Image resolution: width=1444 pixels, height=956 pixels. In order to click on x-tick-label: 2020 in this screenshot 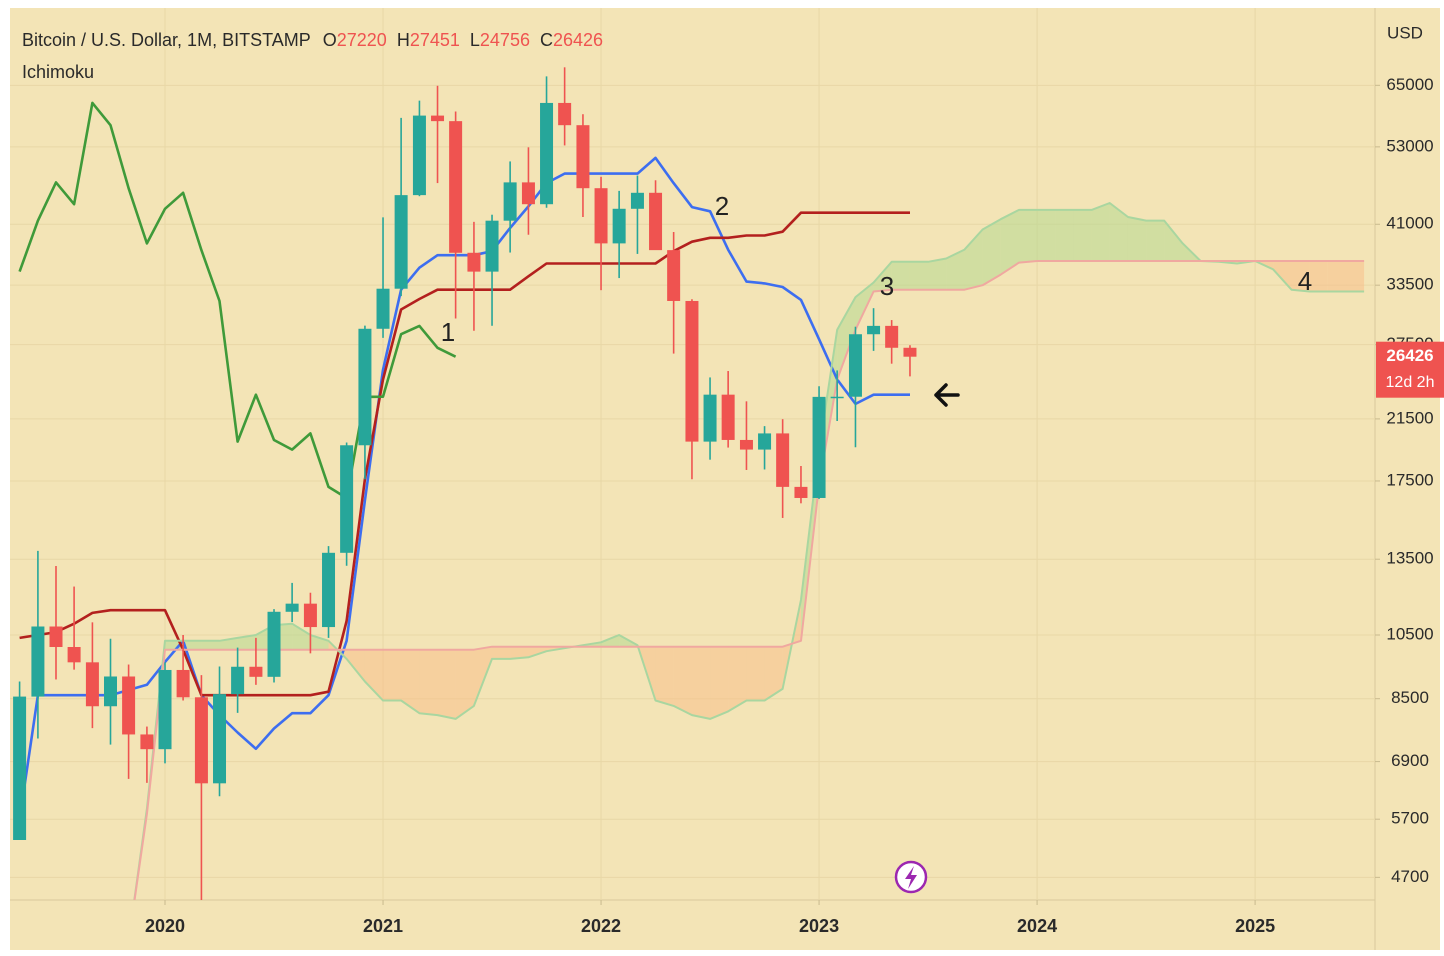, I will do `click(165, 926)`.